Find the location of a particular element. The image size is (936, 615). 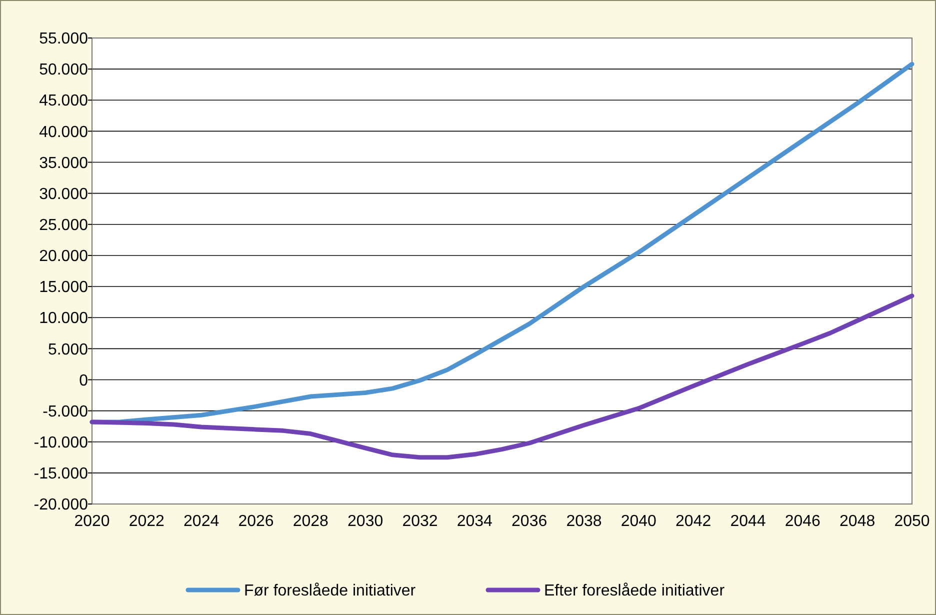

y-tick-label: 35.000 is located at coordinates (63, 163).